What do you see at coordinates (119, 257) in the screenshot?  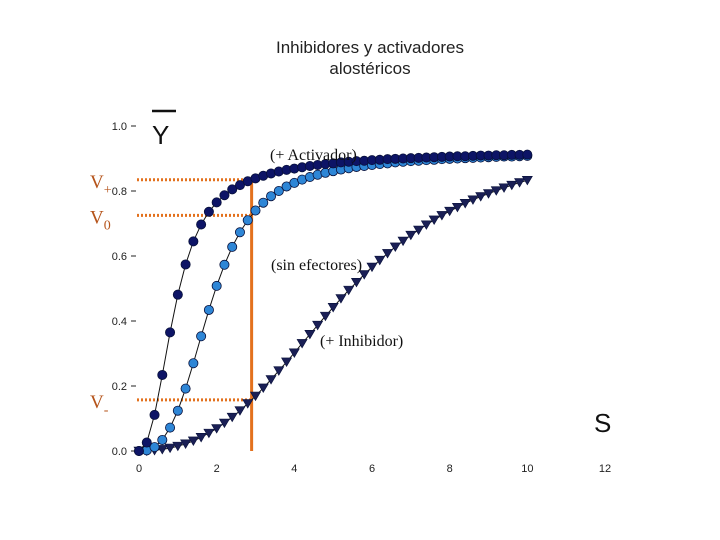 I see `y-tick-label: 0.6` at bounding box center [119, 257].